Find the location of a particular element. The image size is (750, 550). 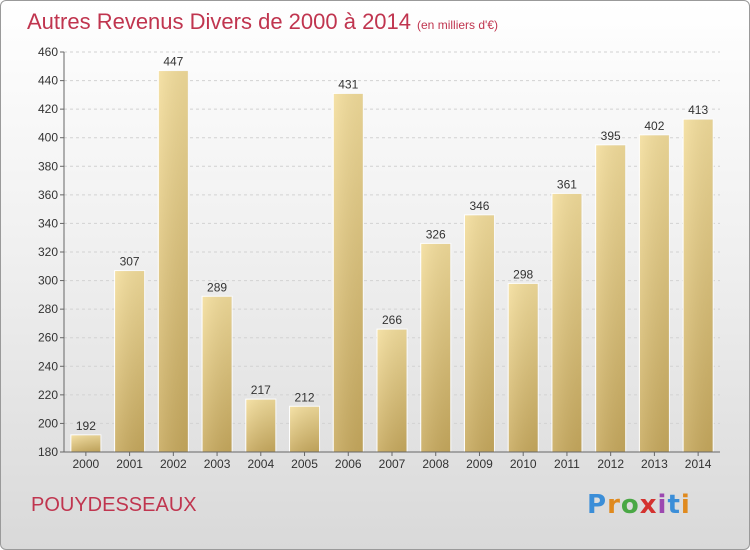

y-tick-label: 300 is located at coordinates (48, 281).